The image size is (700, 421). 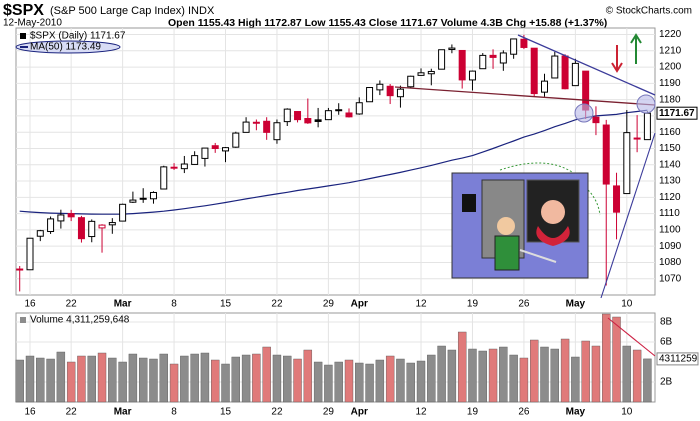 I want to click on volume-label: Volume 4,311,259,648, so click(x=80, y=320).